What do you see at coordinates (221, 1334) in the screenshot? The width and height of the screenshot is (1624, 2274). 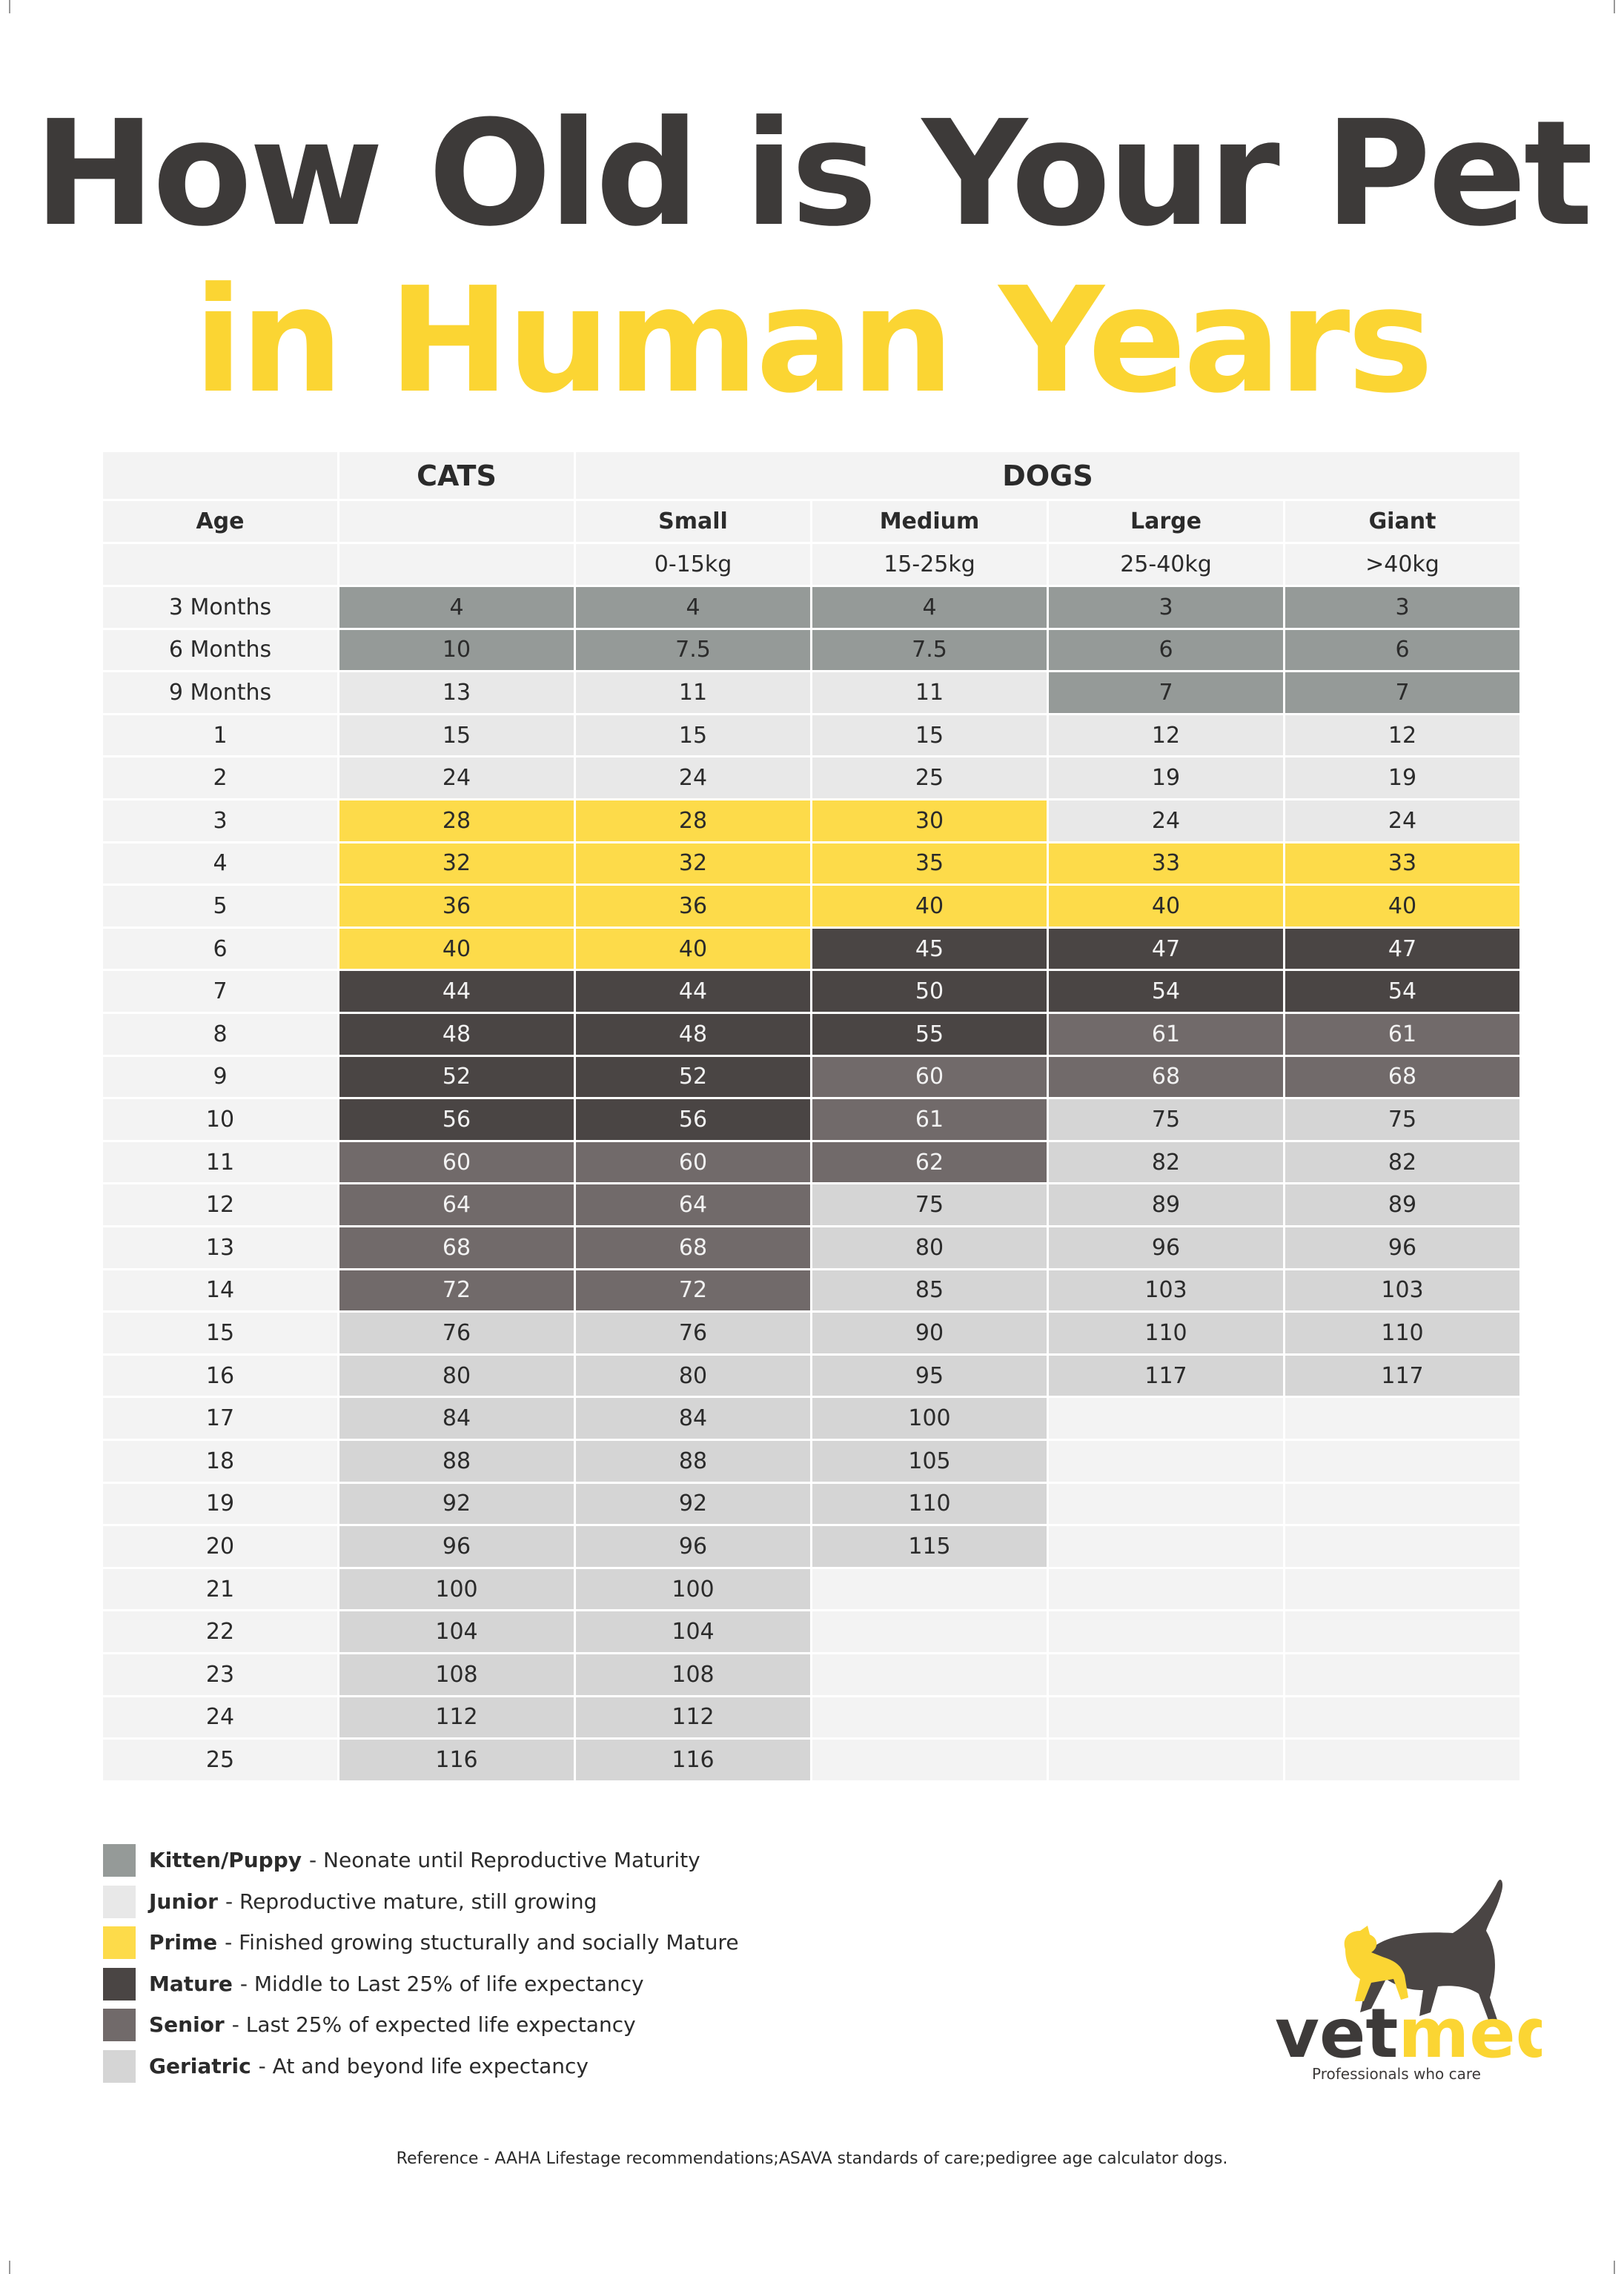 I see `age-label: 15` at bounding box center [221, 1334].